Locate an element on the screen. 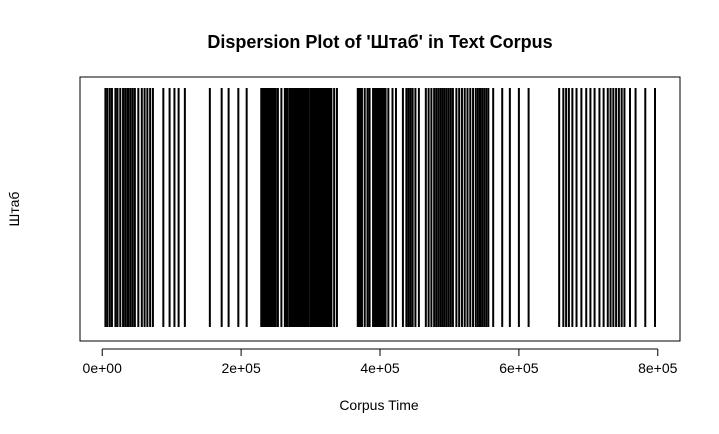  y-axis-label: Штаб is located at coordinates (14, 209).